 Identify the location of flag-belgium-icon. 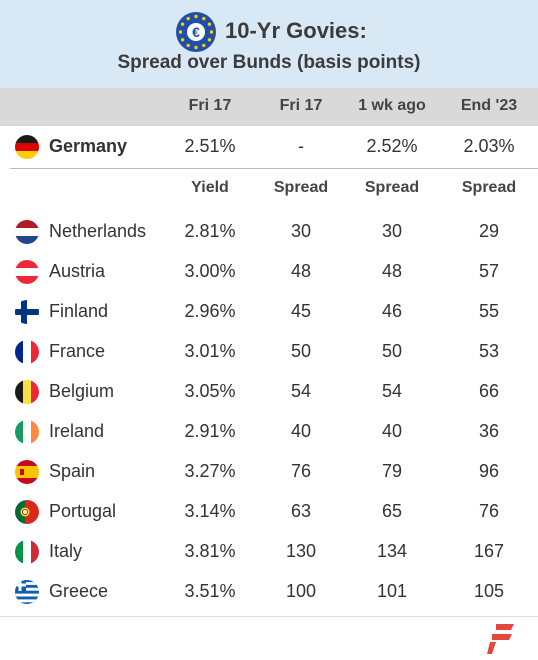
(27, 392).